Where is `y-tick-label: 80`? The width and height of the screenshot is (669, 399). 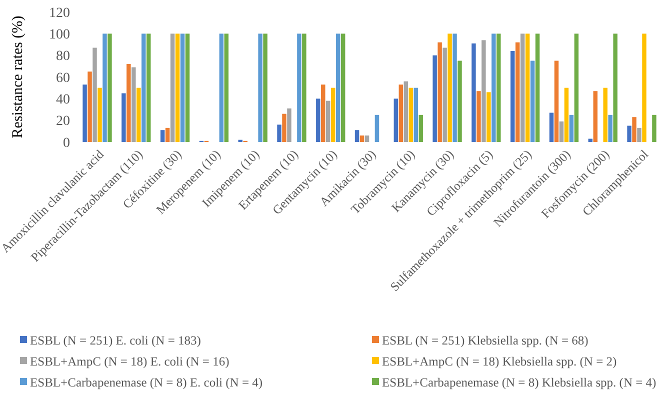 y-tick-label: 80 is located at coordinates (63, 56).